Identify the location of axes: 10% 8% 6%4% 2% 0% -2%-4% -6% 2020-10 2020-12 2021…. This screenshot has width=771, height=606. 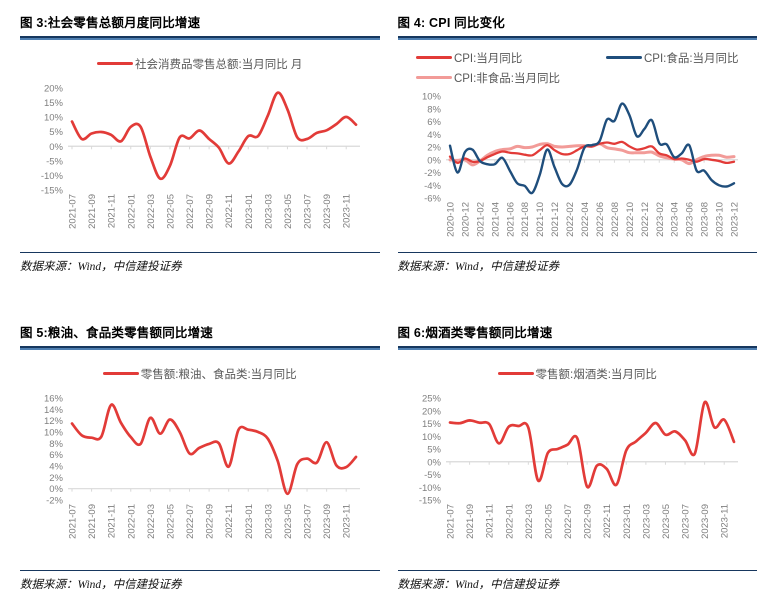
(580, 163).